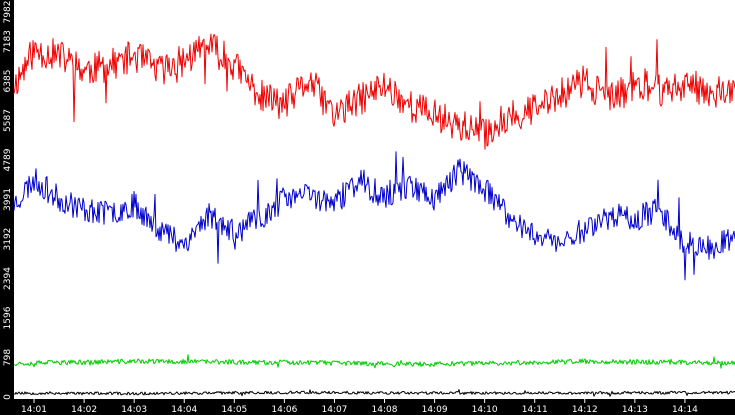 This screenshot has width=735, height=415. What do you see at coordinates (8, 357) in the screenshot?
I see `y-tick-label: 798` at bounding box center [8, 357].